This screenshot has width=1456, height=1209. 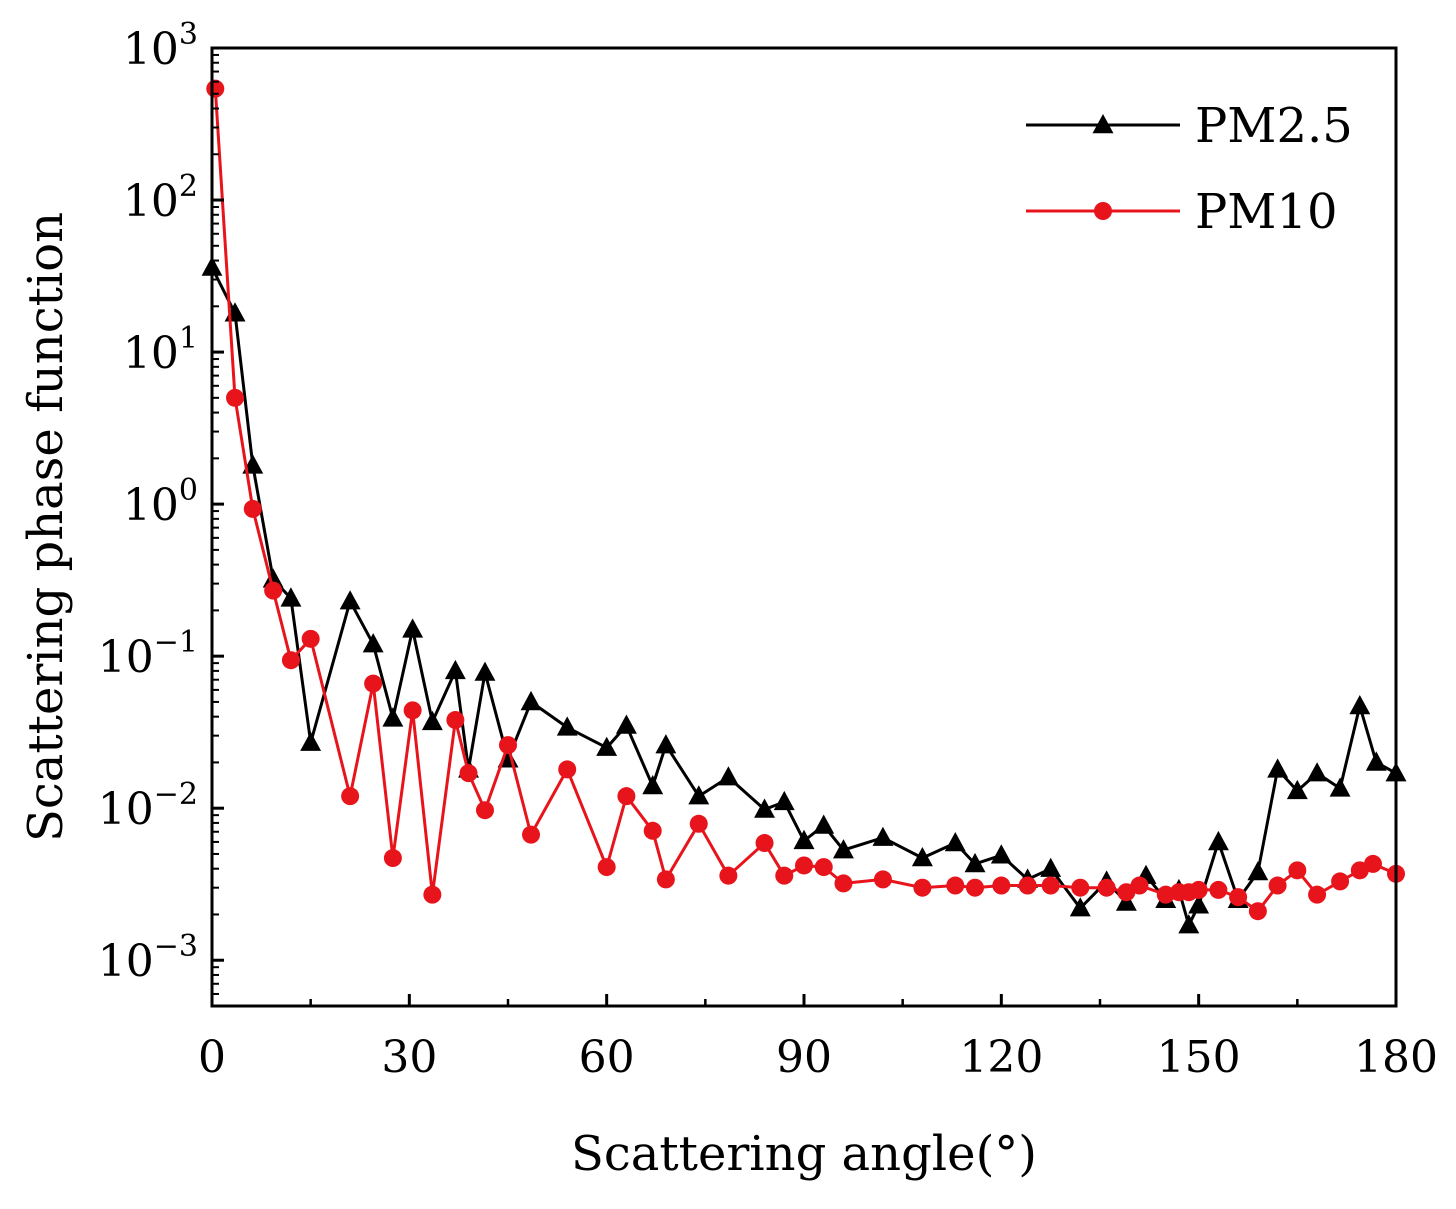 I want to click on x-tick-label: 0, so click(x=212, y=1057).